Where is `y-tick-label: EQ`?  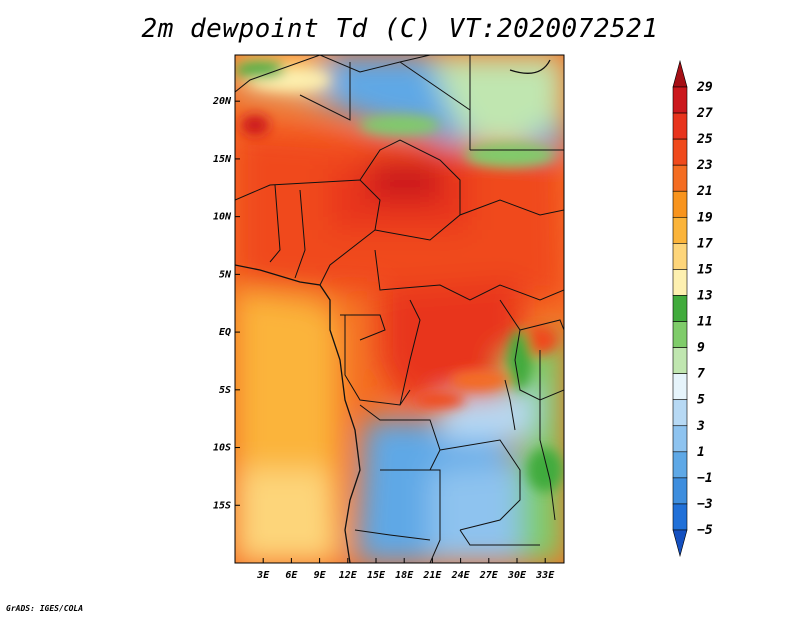 y-tick-label: EQ is located at coordinates (225, 332).